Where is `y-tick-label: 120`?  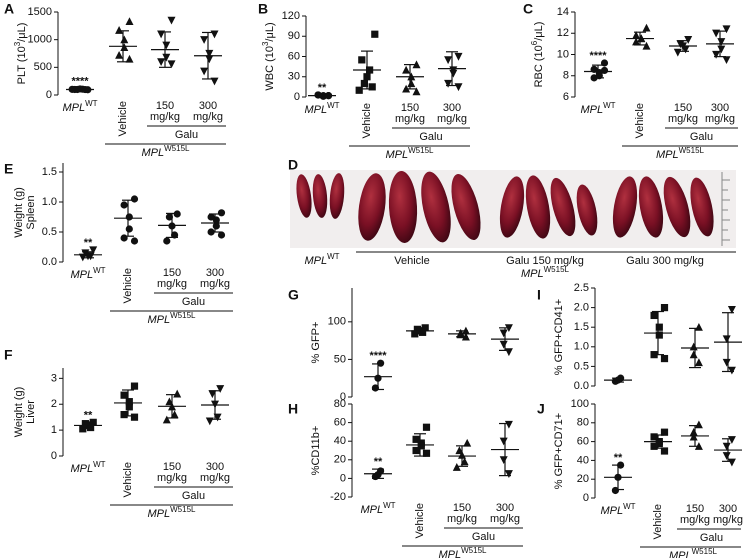
y-tick-label: 120 is located at coordinates (291, 16).